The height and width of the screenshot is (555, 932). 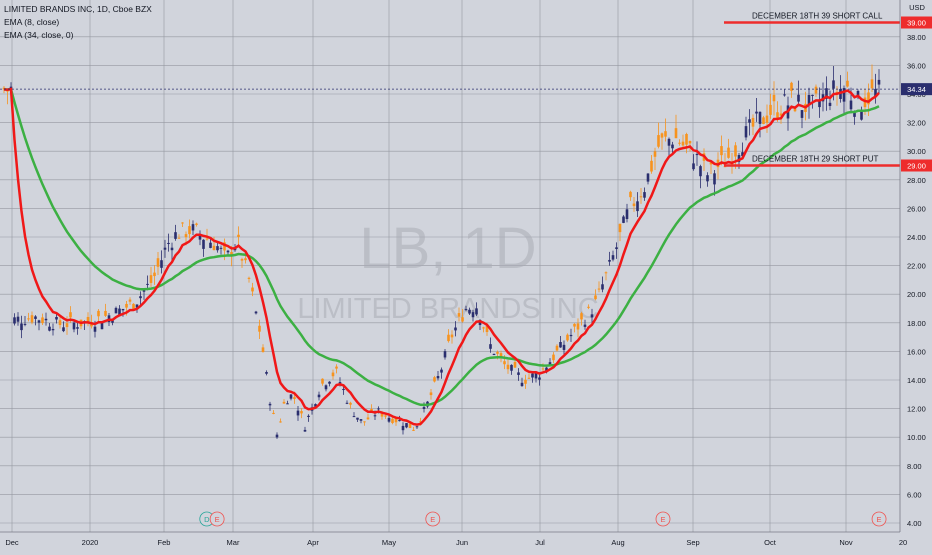 What do you see at coordinates (207, 519) in the screenshot?
I see `event-marker: D` at bounding box center [207, 519].